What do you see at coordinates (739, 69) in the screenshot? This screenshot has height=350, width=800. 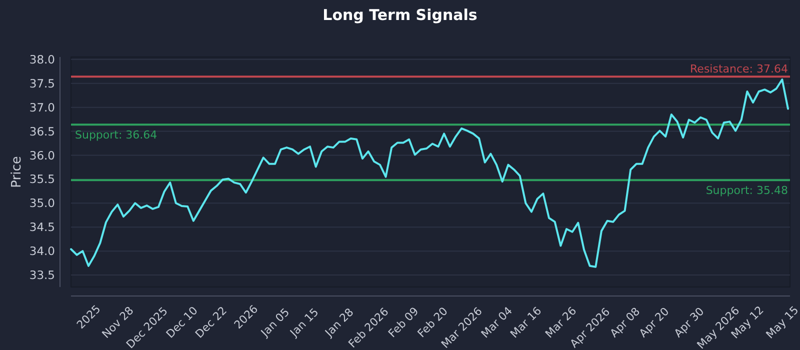 I see `ref-line-label: Resistance: 37.64` at bounding box center [739, 69].